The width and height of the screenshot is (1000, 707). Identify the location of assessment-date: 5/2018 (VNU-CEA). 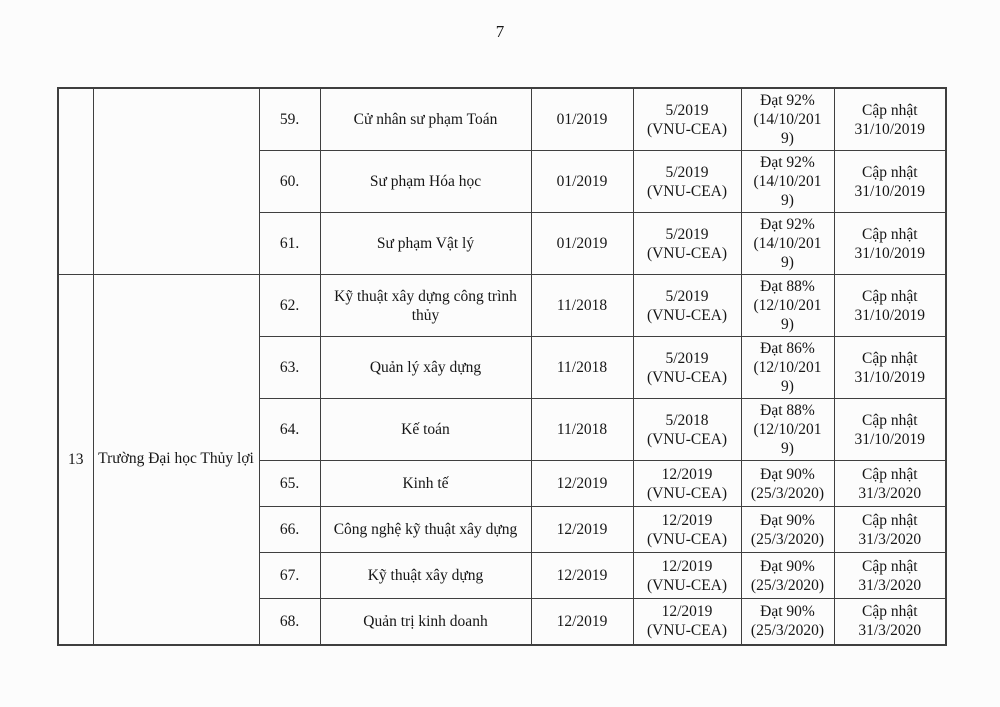
(687, 429).